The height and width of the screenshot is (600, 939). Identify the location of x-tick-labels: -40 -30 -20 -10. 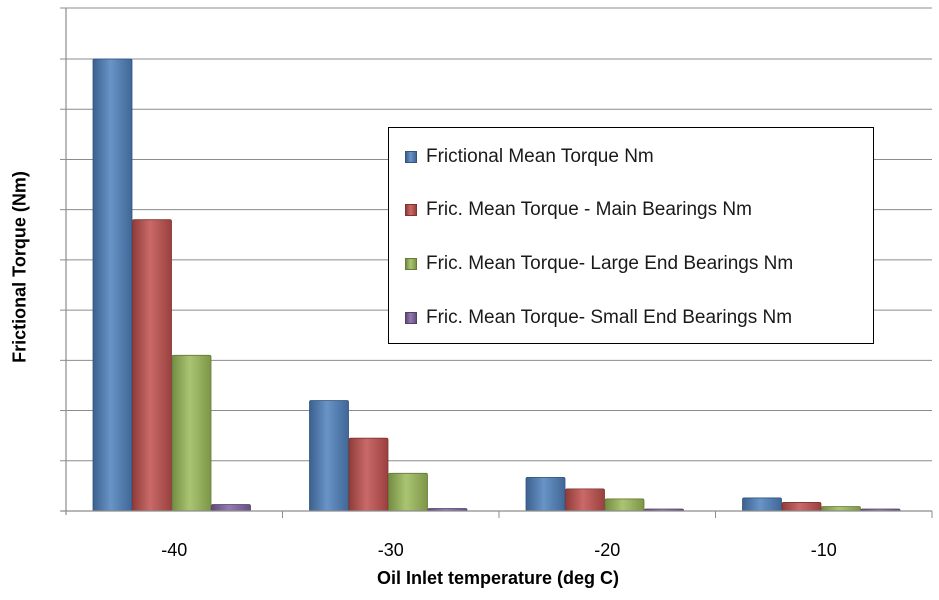
(499, 550).